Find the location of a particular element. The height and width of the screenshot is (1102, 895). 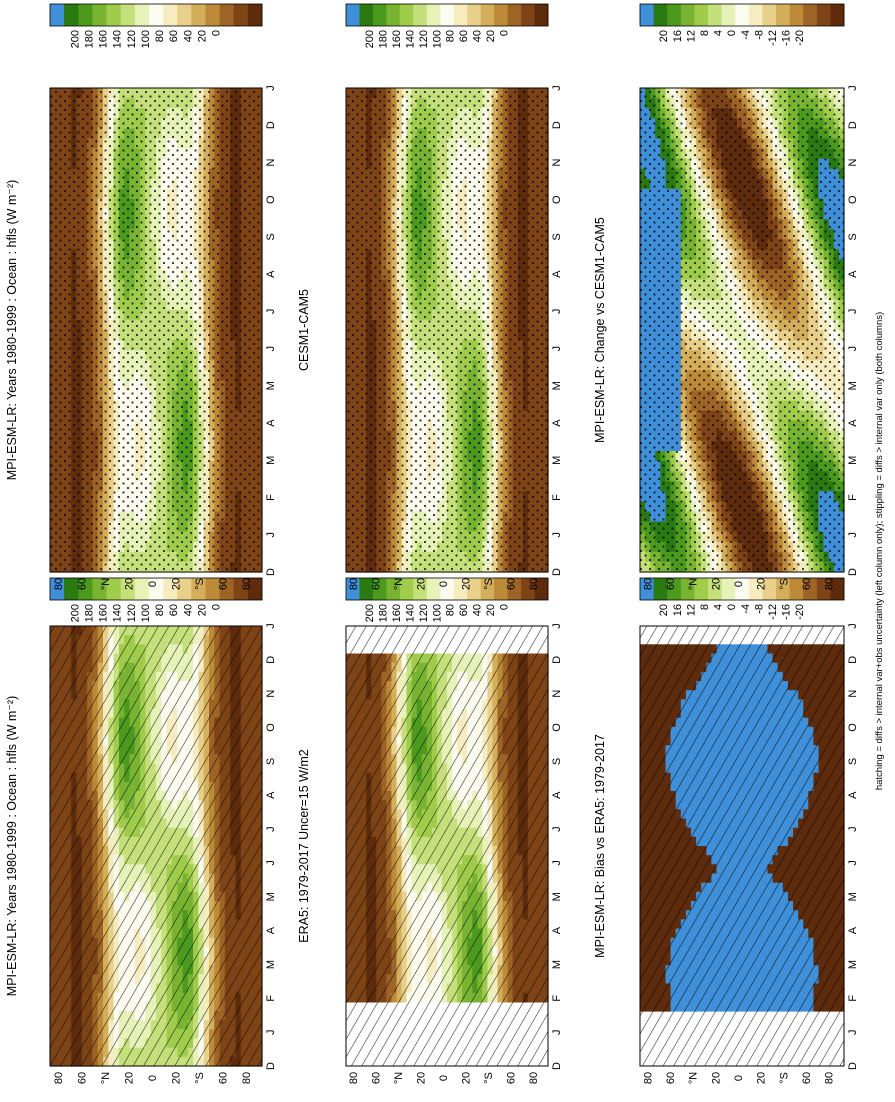

colorbar-frame is located at coordinates (156, 589).